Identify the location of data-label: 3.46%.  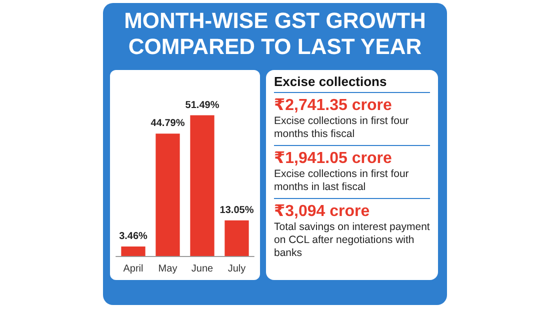
(133, 236).